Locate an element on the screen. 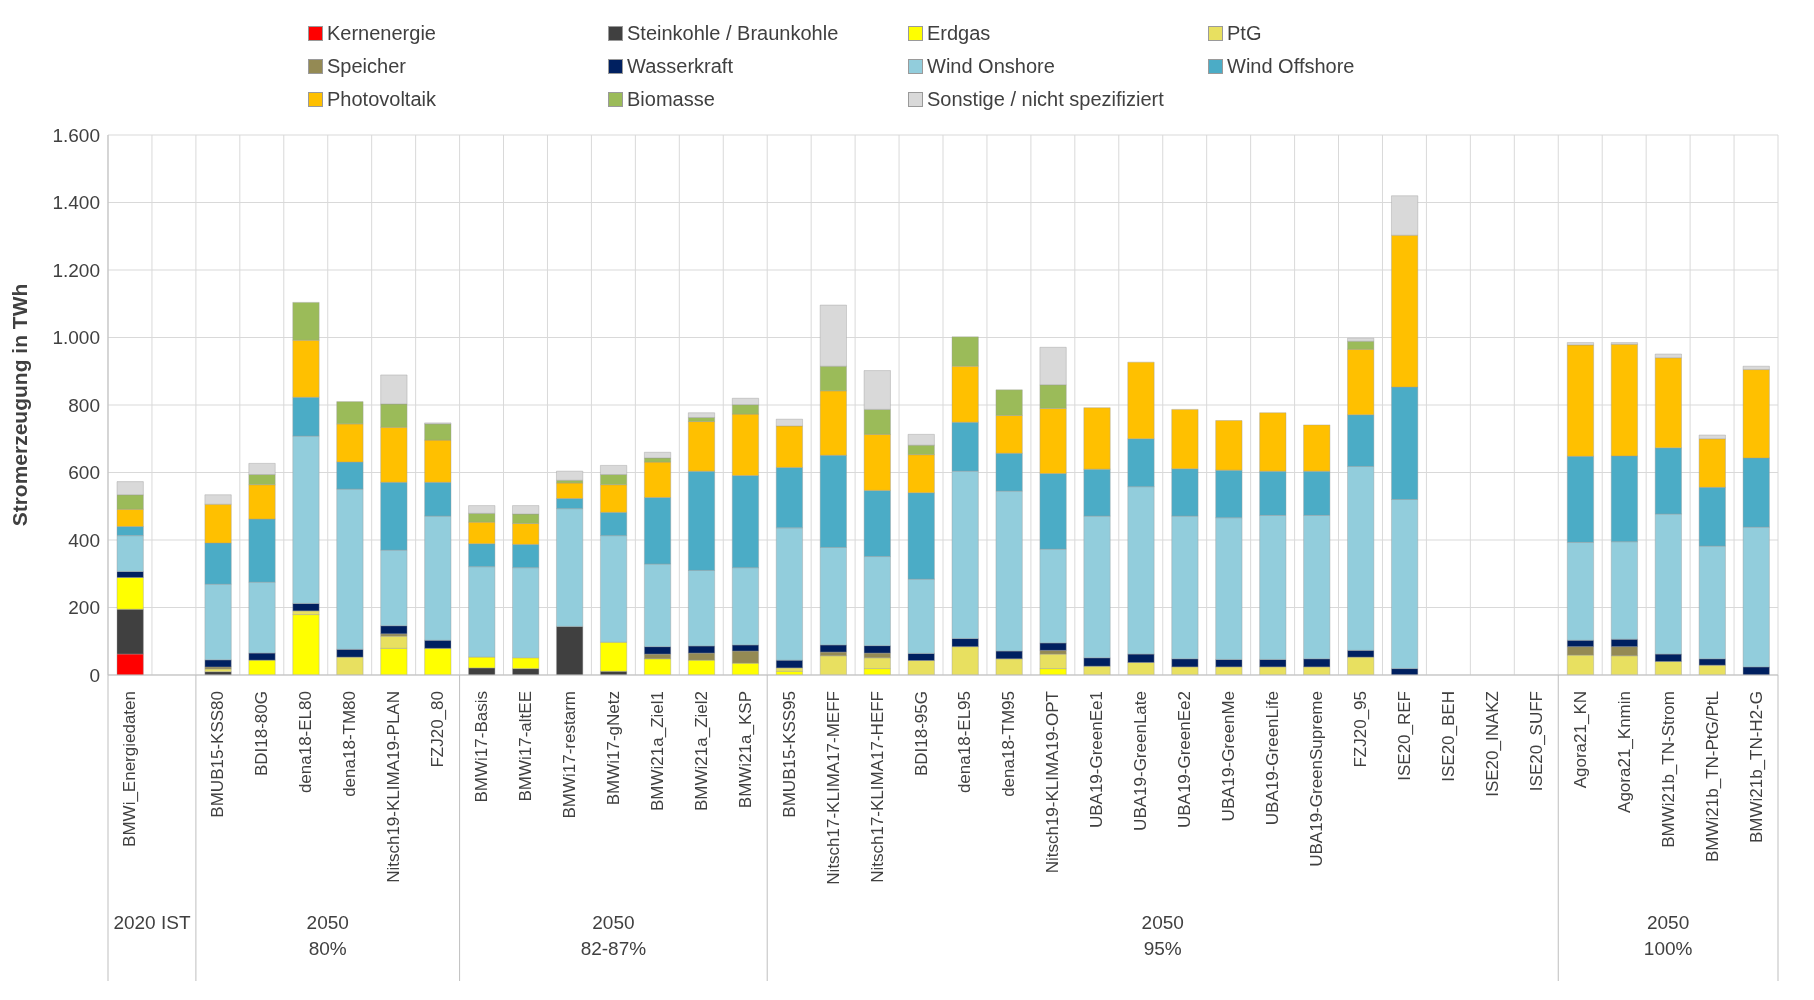  x-tick-label: BMWi17-altEE is located at coordinates (525, 746).